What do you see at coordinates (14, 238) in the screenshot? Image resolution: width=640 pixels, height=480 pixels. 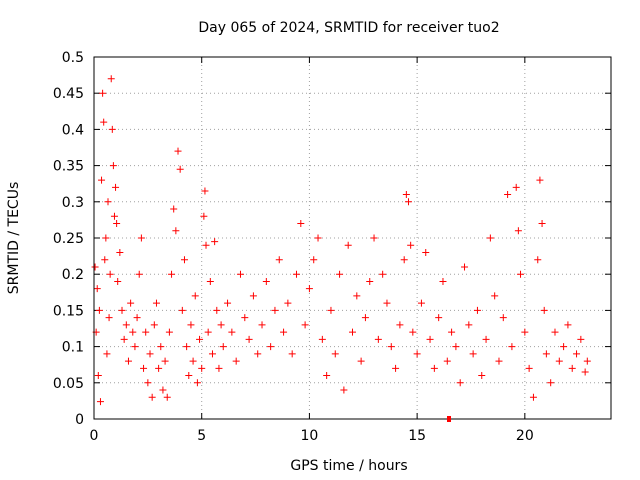 I see `y-axis-label: SRMTID / TECUs` at bounding box center [14, 238].